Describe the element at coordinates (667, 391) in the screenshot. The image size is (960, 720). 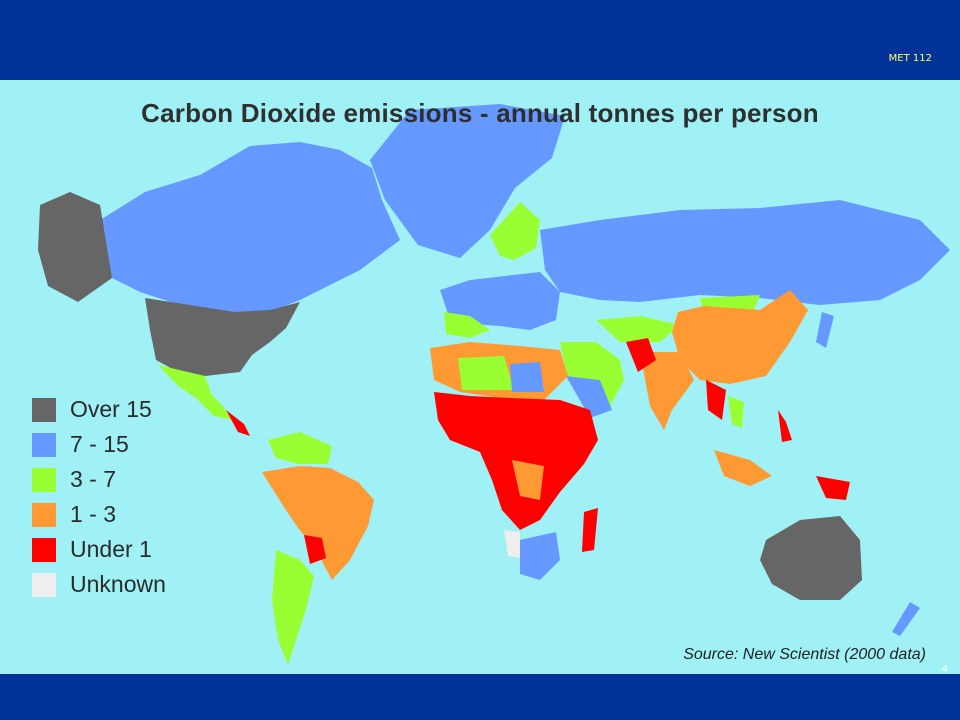
I see `india-region` at that location.